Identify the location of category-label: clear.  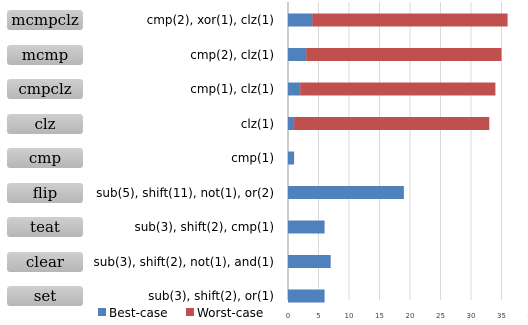
(45, 261).